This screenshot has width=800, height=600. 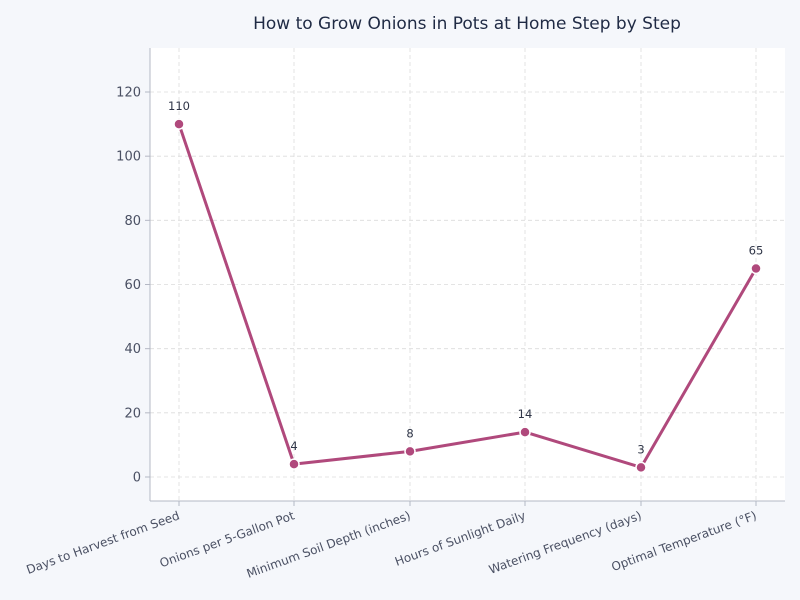 What do you see at coordinates (137, 478) in the screenshot?
I see `y-tick-label: 0` at bounding box center [137, 478].